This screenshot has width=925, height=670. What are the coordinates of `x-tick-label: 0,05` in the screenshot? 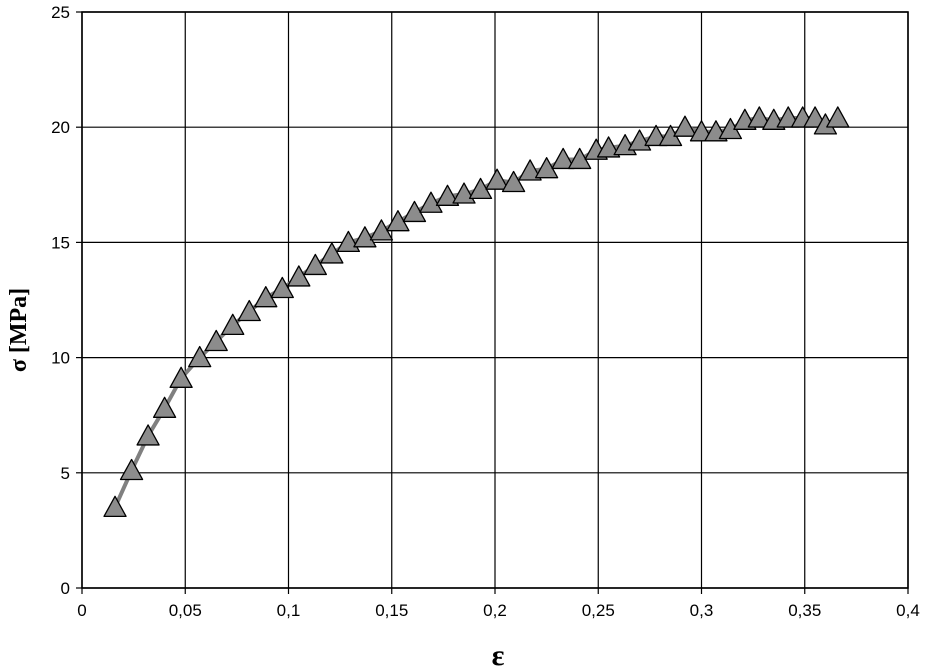 It's located at (185, 610).